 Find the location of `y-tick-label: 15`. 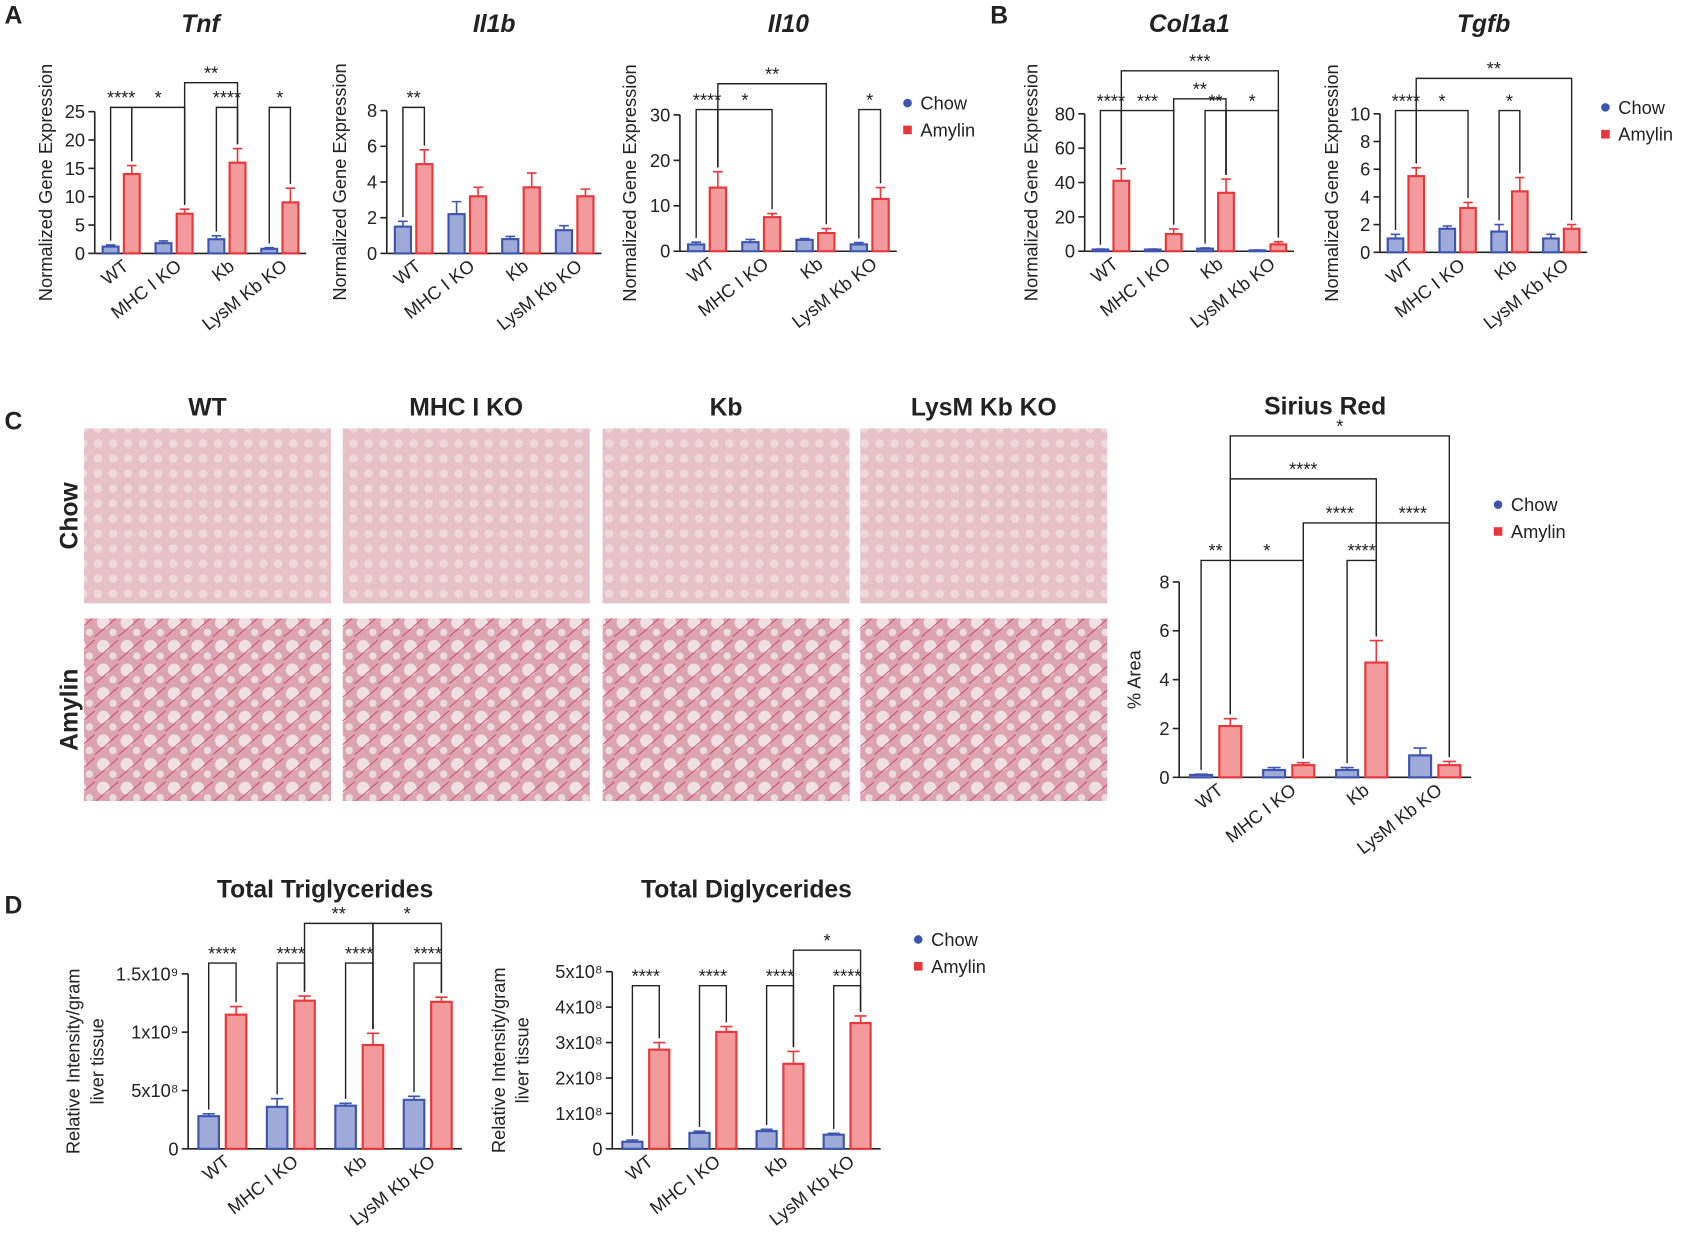

y-tick-label: 15 is located at coordinates (75, 168).